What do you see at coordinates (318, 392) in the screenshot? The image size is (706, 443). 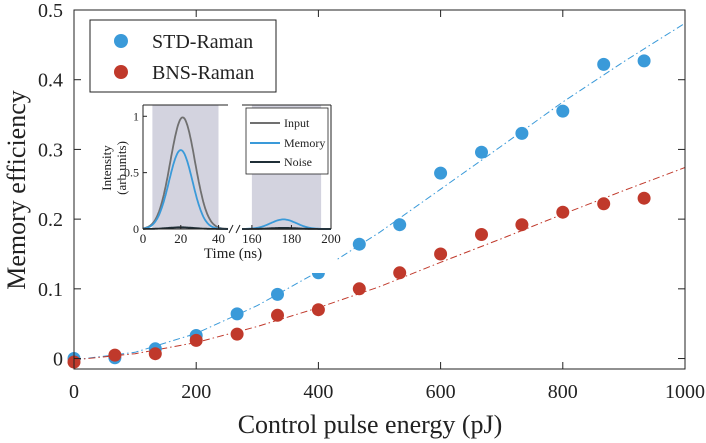 I see `x-tick-label-2: 400` at bounding box center [318, 392].